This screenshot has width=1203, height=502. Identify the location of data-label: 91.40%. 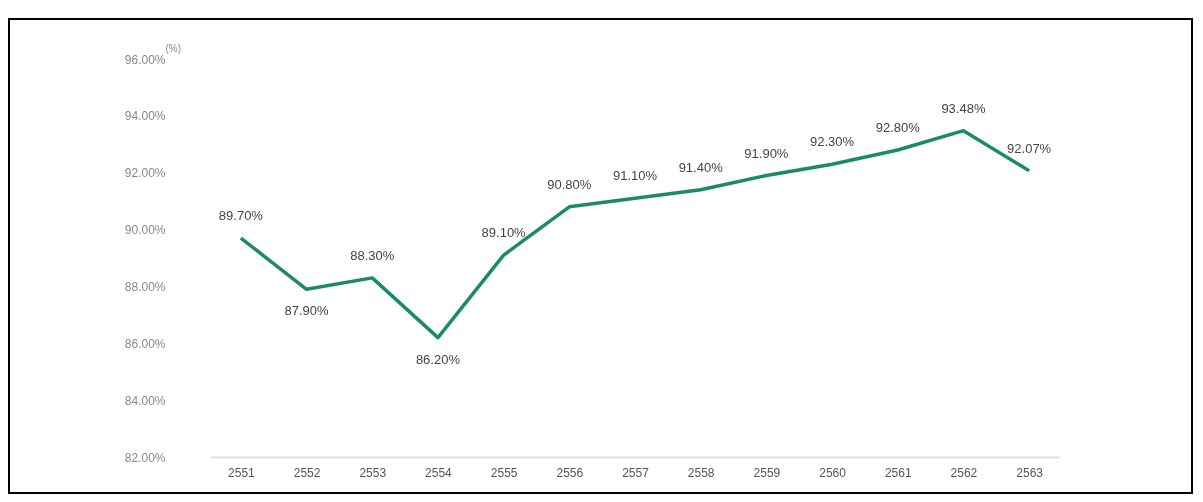
(701, 167).